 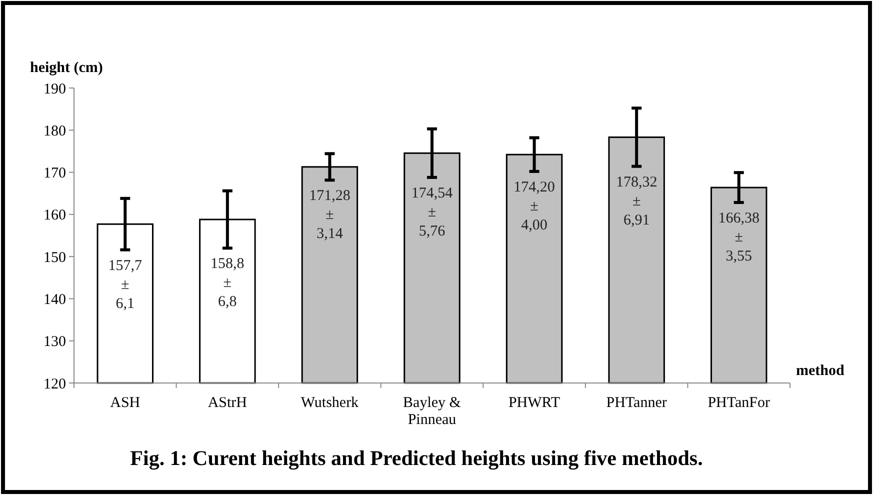 What do you see at coordinates (55, 384) in the screenshot?
I see `y-tick-label: 120` at bounding box center [55, 384].